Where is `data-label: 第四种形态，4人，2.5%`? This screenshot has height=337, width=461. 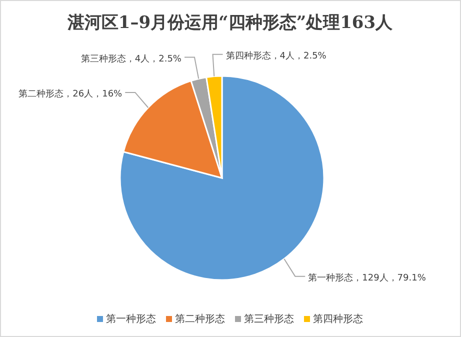
data-label: 第四种形态，4人，2.5% is located at coordinates (276, 56).